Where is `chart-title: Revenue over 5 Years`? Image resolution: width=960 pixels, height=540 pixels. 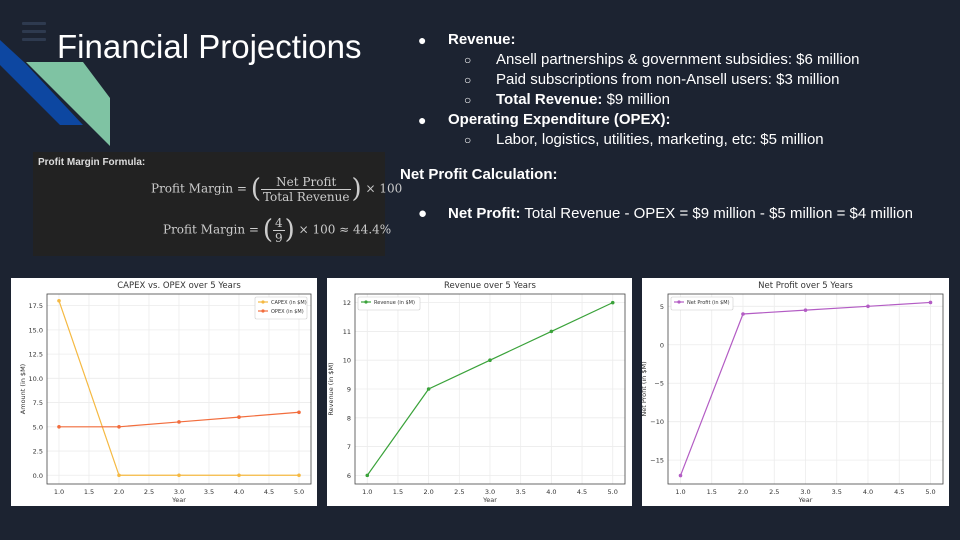 chart-title: Revenue over 5 Years is located at coordinates (490, 286).